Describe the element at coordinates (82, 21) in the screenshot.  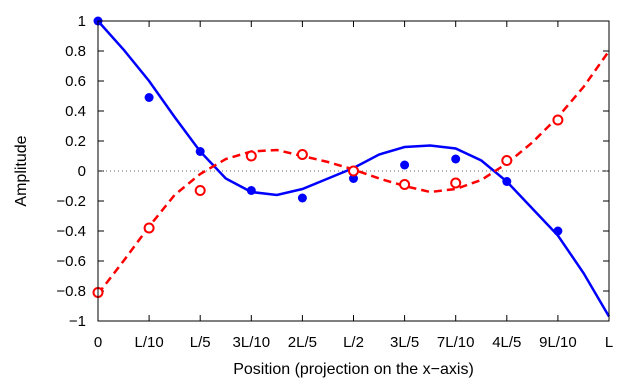
I see `y-tick-label: 1` at that location.